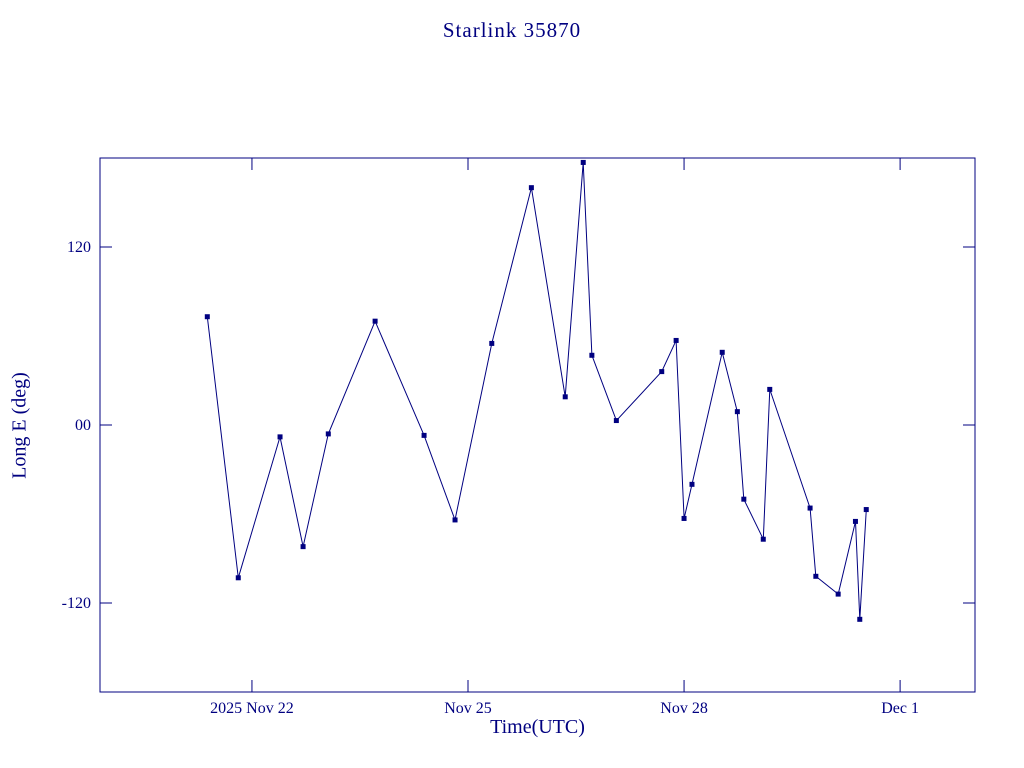 Image resolution: width=1024 pixels, height=768 pixels. I want to click on x-tick-label: Nov 28, so click(684, 708).